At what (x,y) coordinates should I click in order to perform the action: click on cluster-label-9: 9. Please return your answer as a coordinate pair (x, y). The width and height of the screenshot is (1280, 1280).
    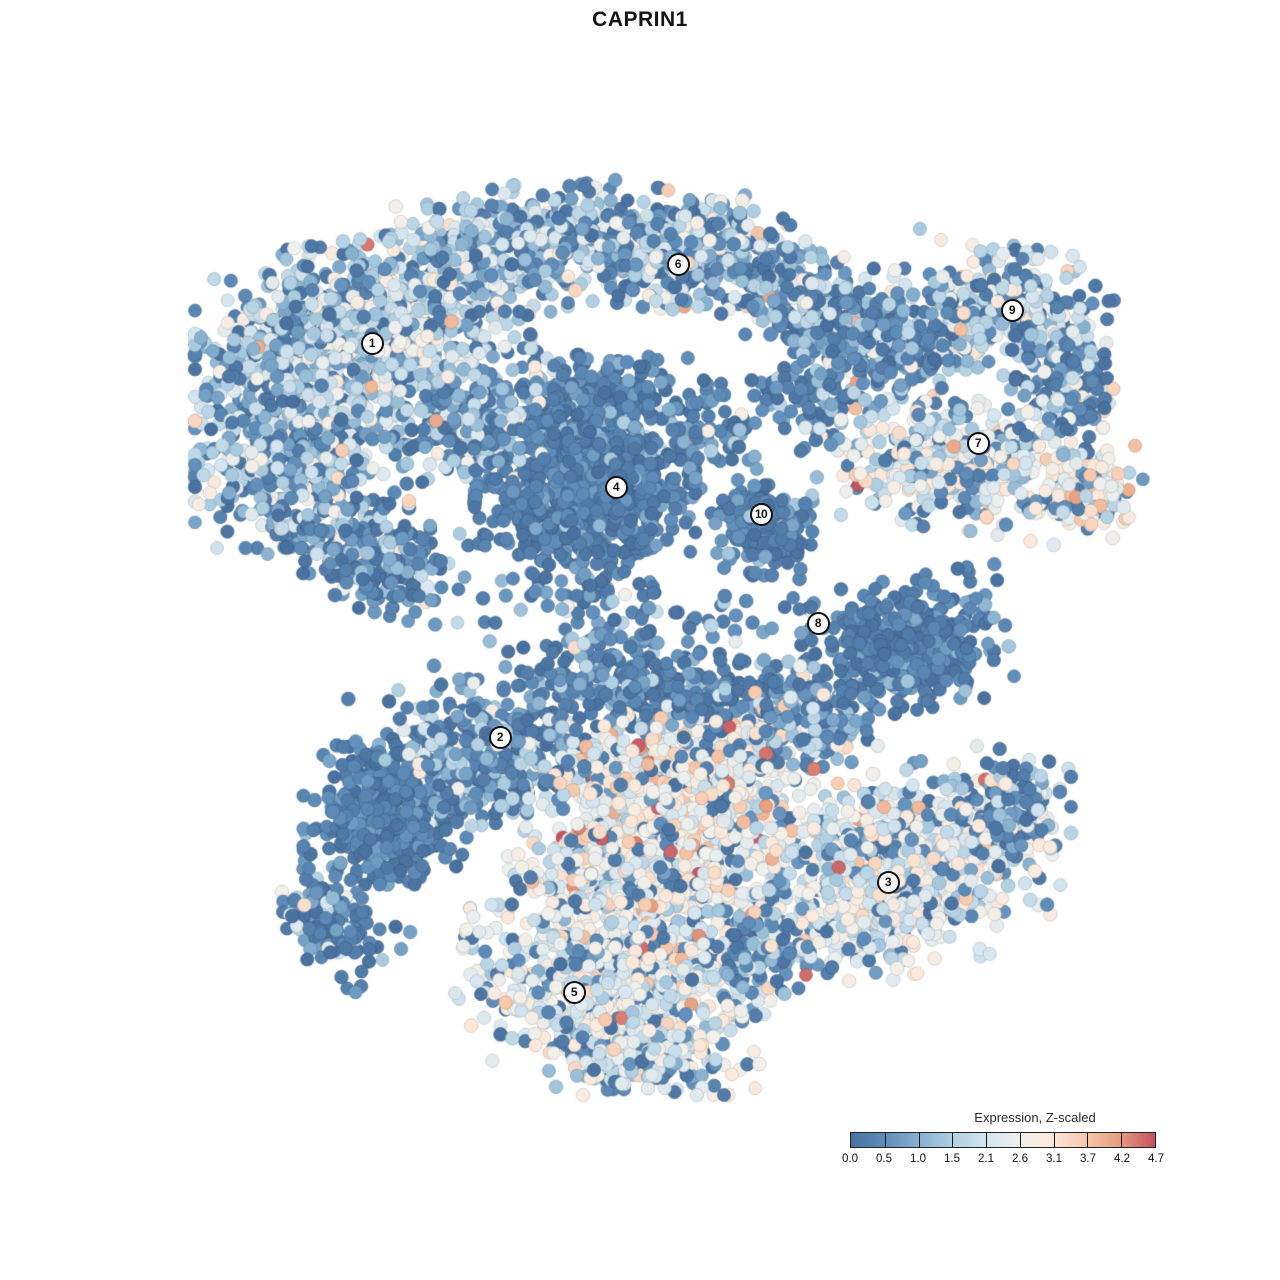
    Looking at the image, I should click on (1012, 310).